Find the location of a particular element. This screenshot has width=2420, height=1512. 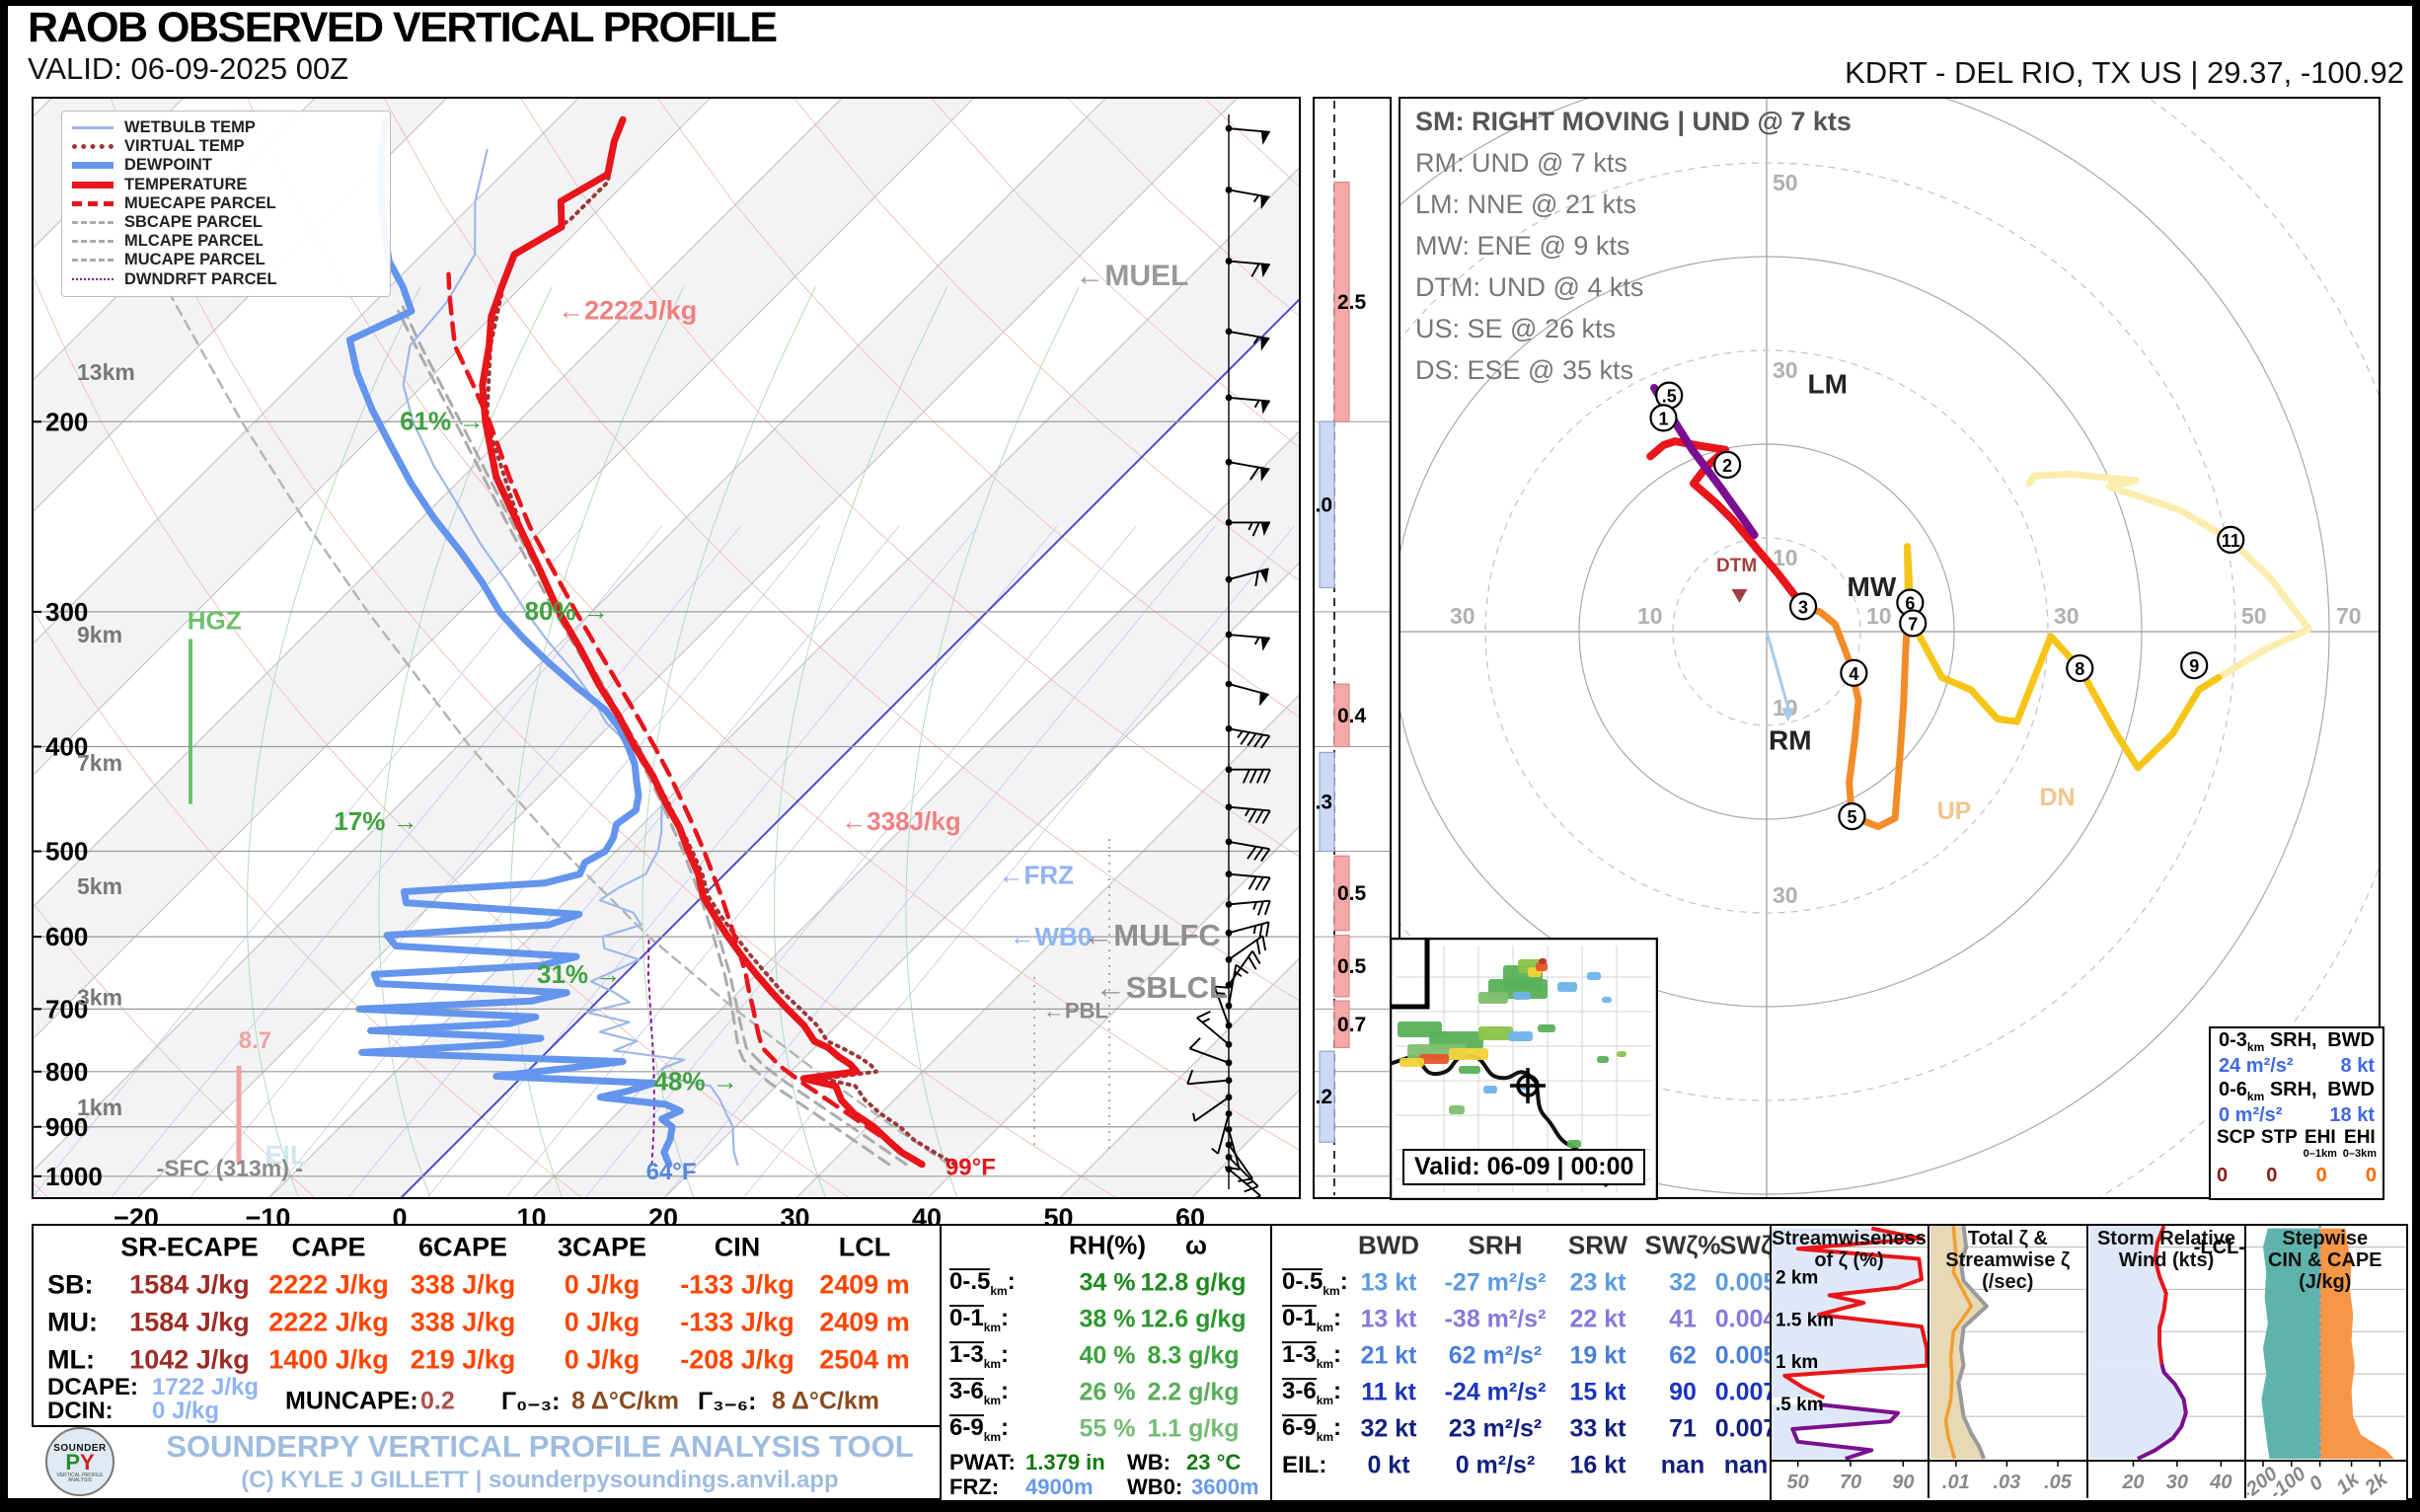

panel-height-label: .5 km is located at coordinates (1800, 1405).